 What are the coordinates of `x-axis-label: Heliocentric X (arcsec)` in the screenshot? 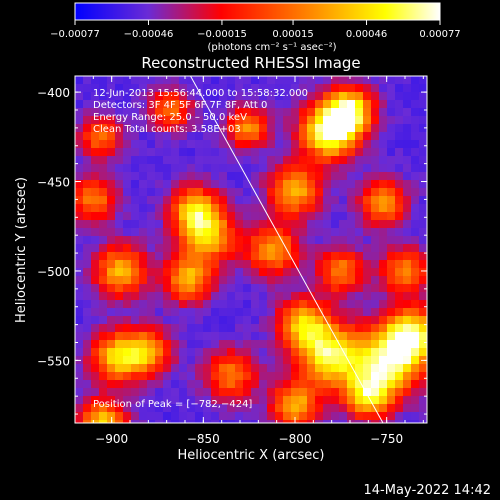 It's located at (251, 455).